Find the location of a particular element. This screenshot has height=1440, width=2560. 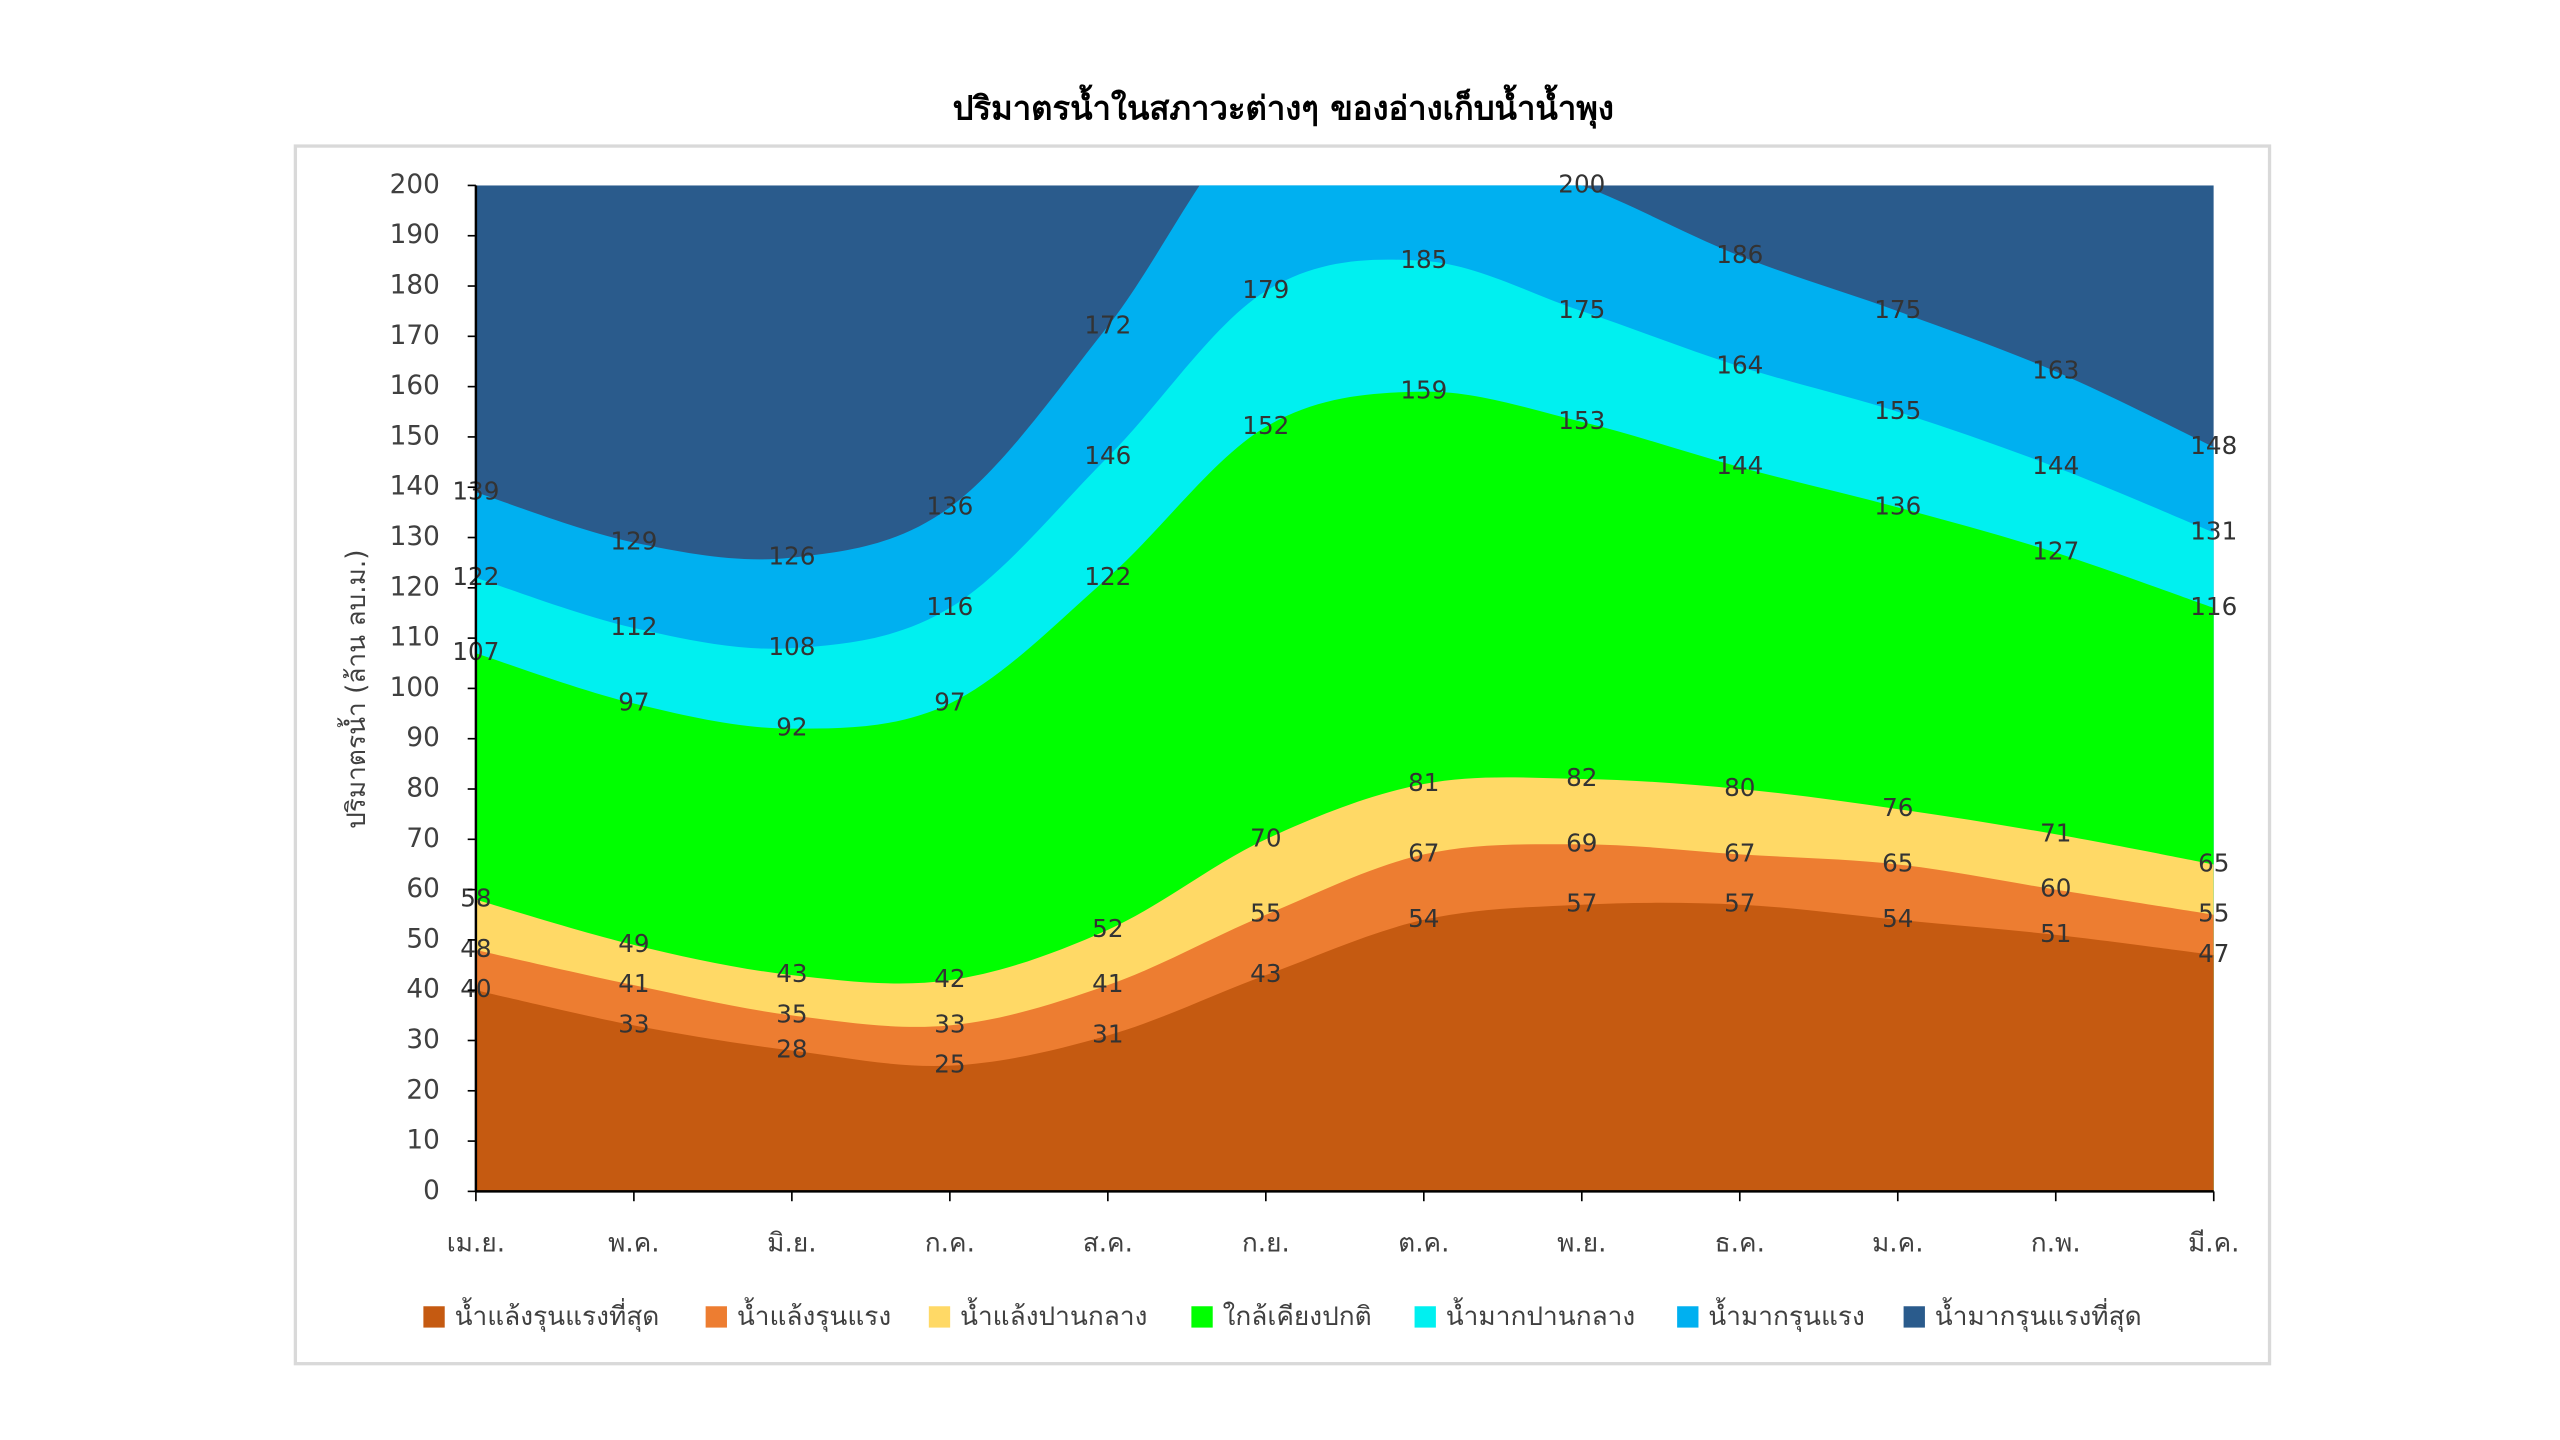

y-tick-label: 200 is located at coordinates (415, 185).